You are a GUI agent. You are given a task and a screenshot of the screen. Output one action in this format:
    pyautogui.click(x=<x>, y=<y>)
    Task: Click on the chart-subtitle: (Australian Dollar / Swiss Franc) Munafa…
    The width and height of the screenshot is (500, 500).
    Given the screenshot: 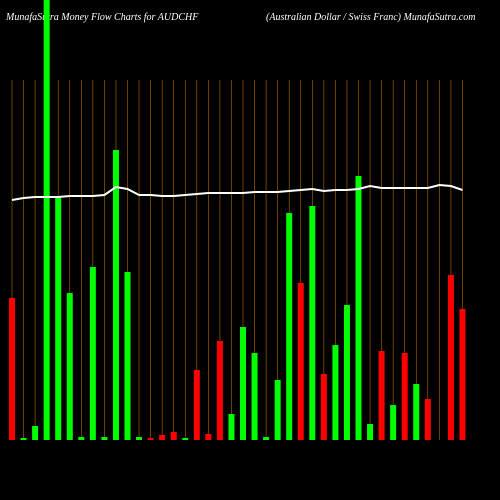 What is the action you would take?
    pyautogui.click(x=370, y=17)
    